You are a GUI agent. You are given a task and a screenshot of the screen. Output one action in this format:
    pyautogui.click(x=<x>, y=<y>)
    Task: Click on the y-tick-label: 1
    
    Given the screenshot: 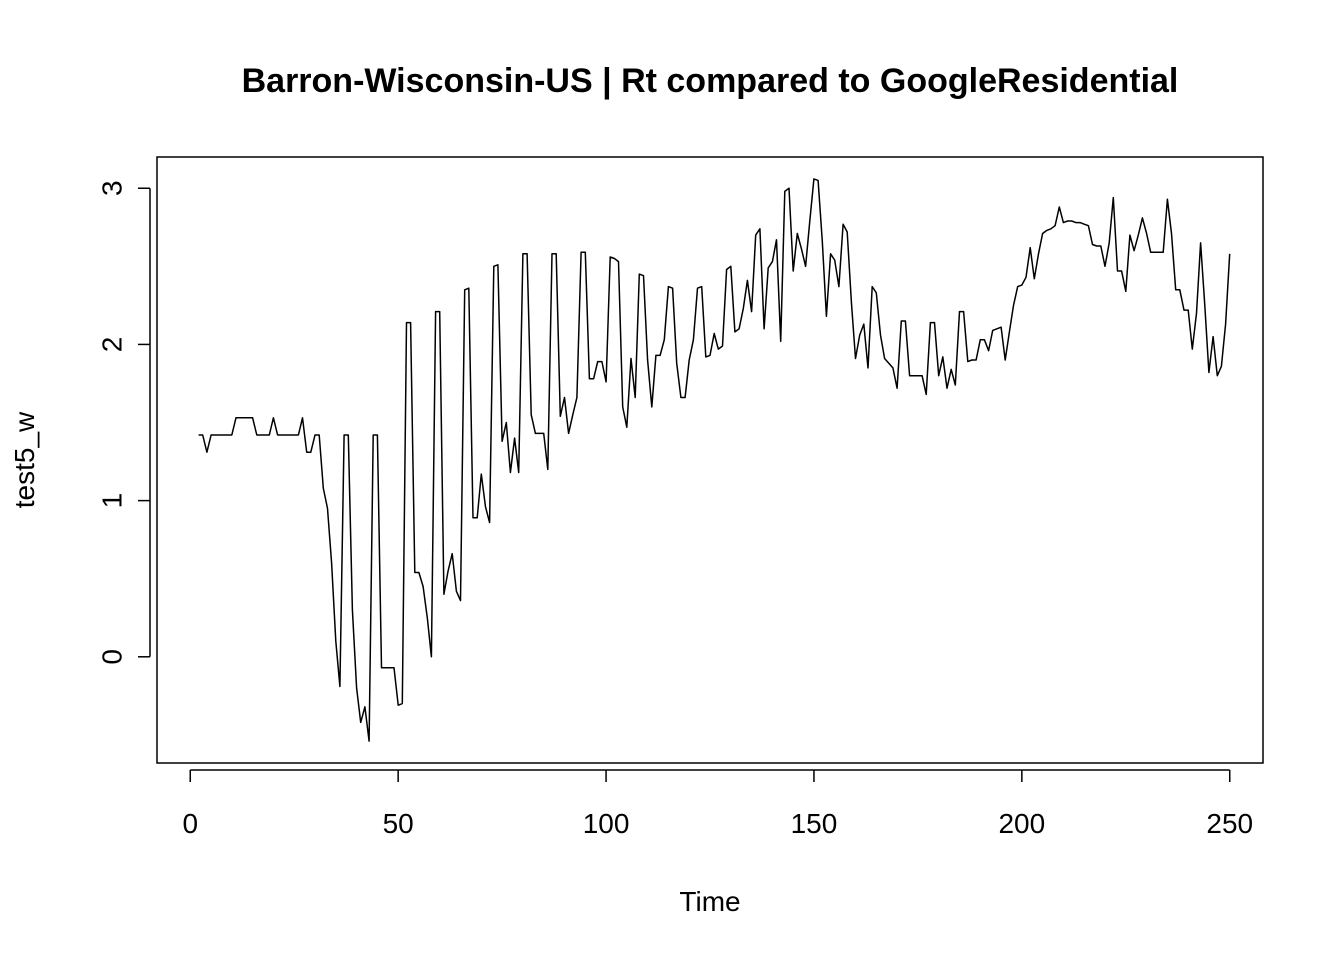 What is the action you would take?
    pyautogui.click(x=112, y=501)
    